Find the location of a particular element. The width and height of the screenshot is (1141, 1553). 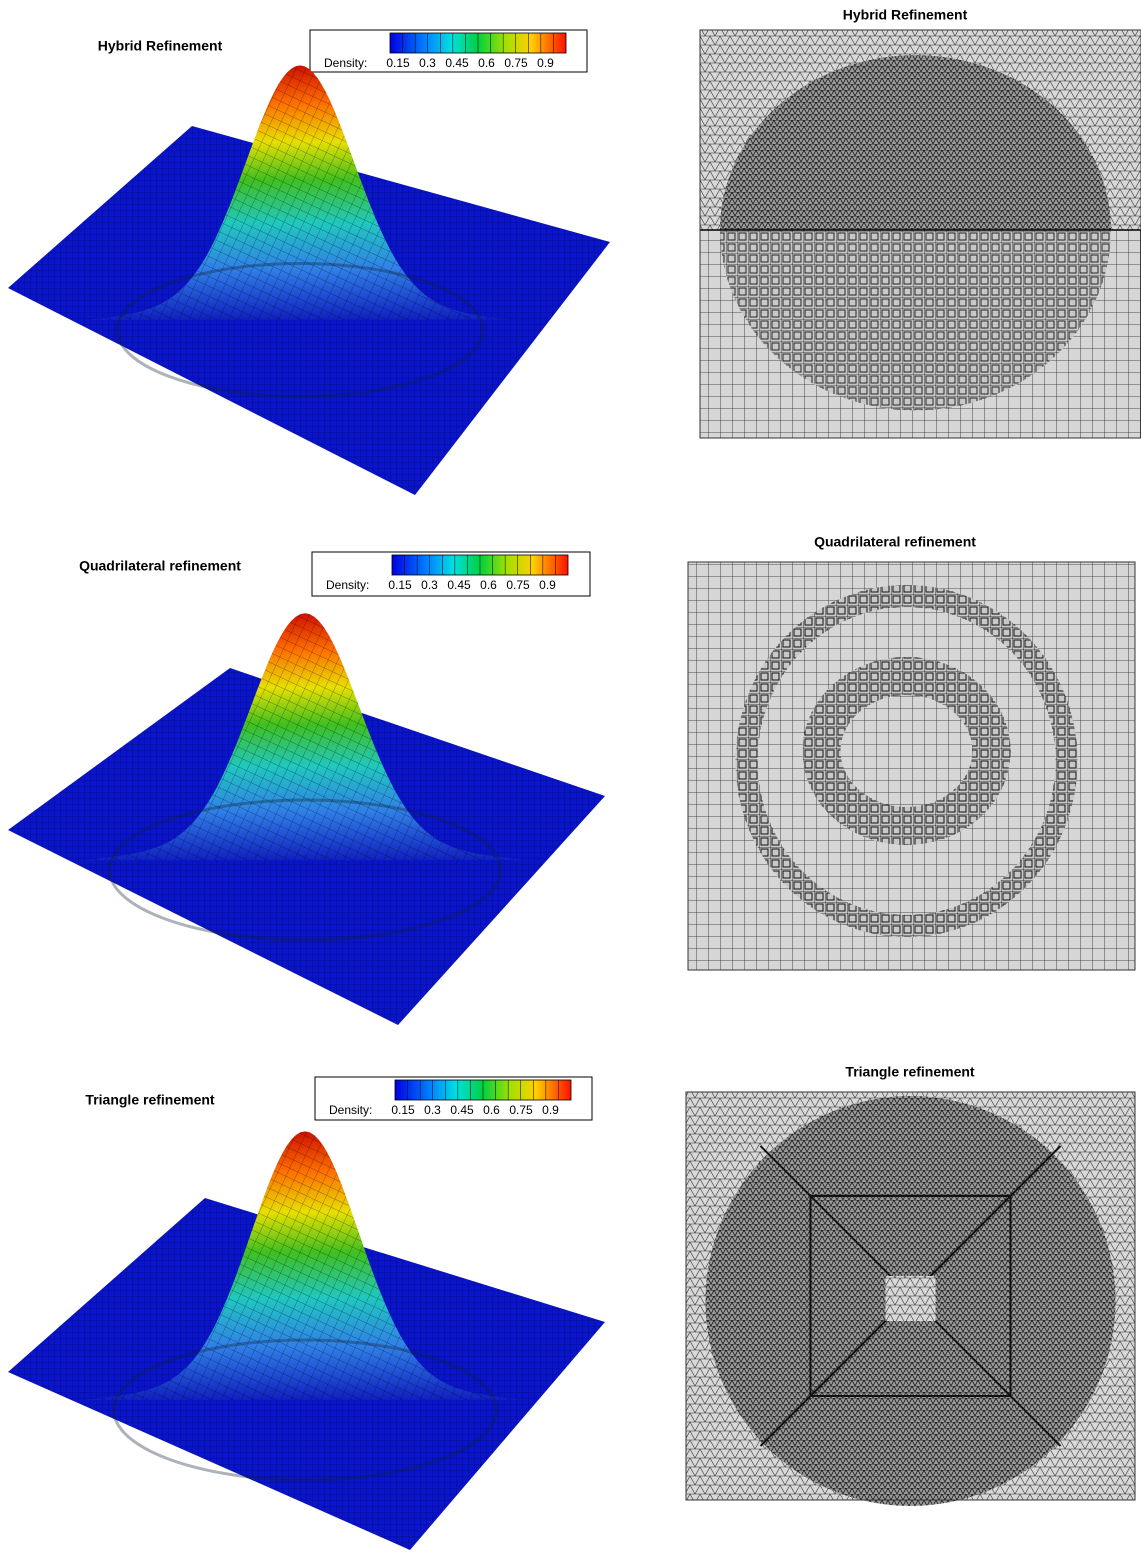

mesh-refined-ring is located at coordinates (906, 761).